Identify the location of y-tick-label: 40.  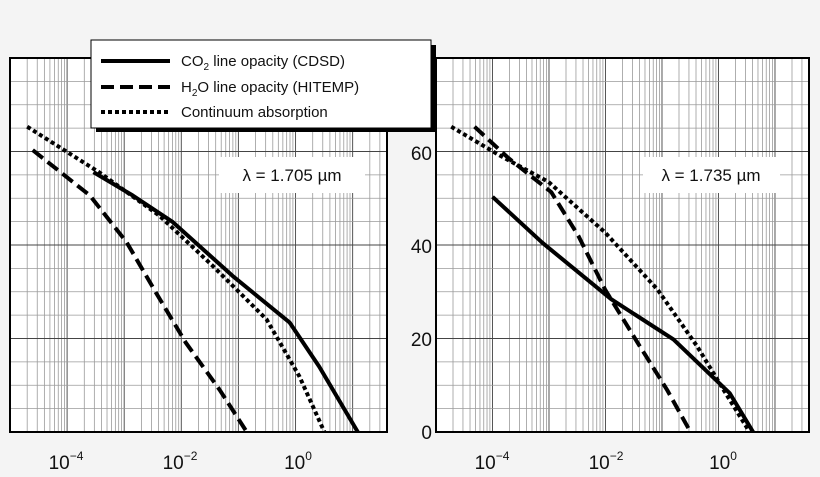
(421, 247).